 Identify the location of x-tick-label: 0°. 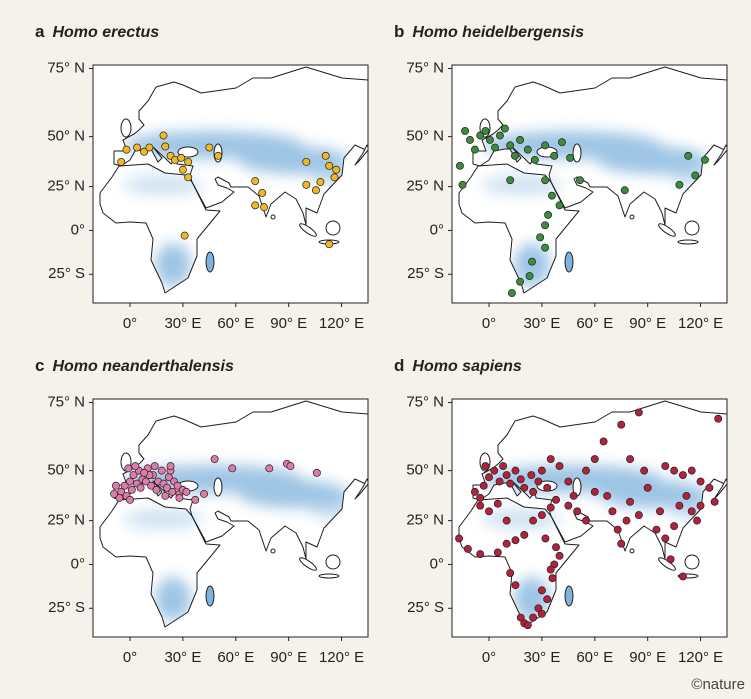
(130, 323).